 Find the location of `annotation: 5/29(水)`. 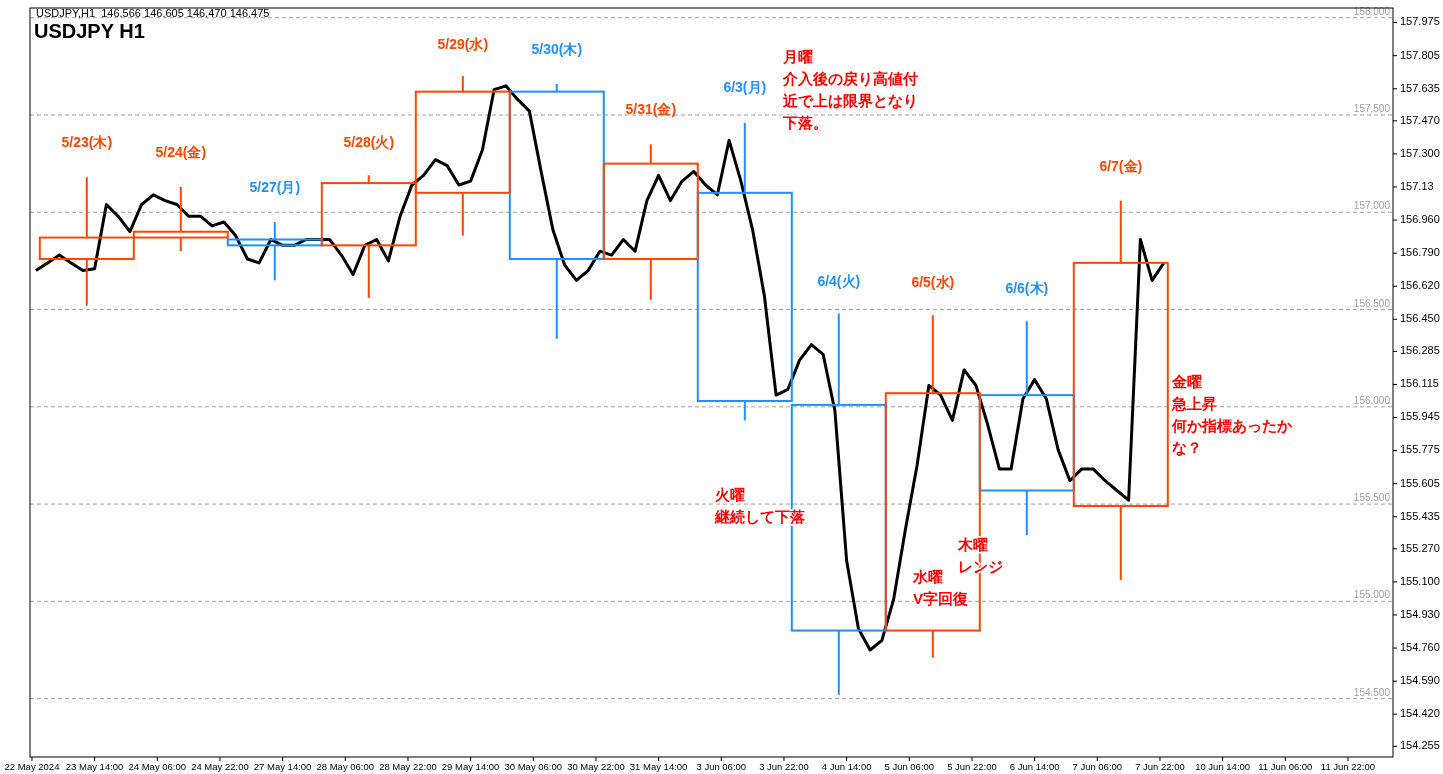

annotation: 5/29(水) is located at coordinates (463, 43).